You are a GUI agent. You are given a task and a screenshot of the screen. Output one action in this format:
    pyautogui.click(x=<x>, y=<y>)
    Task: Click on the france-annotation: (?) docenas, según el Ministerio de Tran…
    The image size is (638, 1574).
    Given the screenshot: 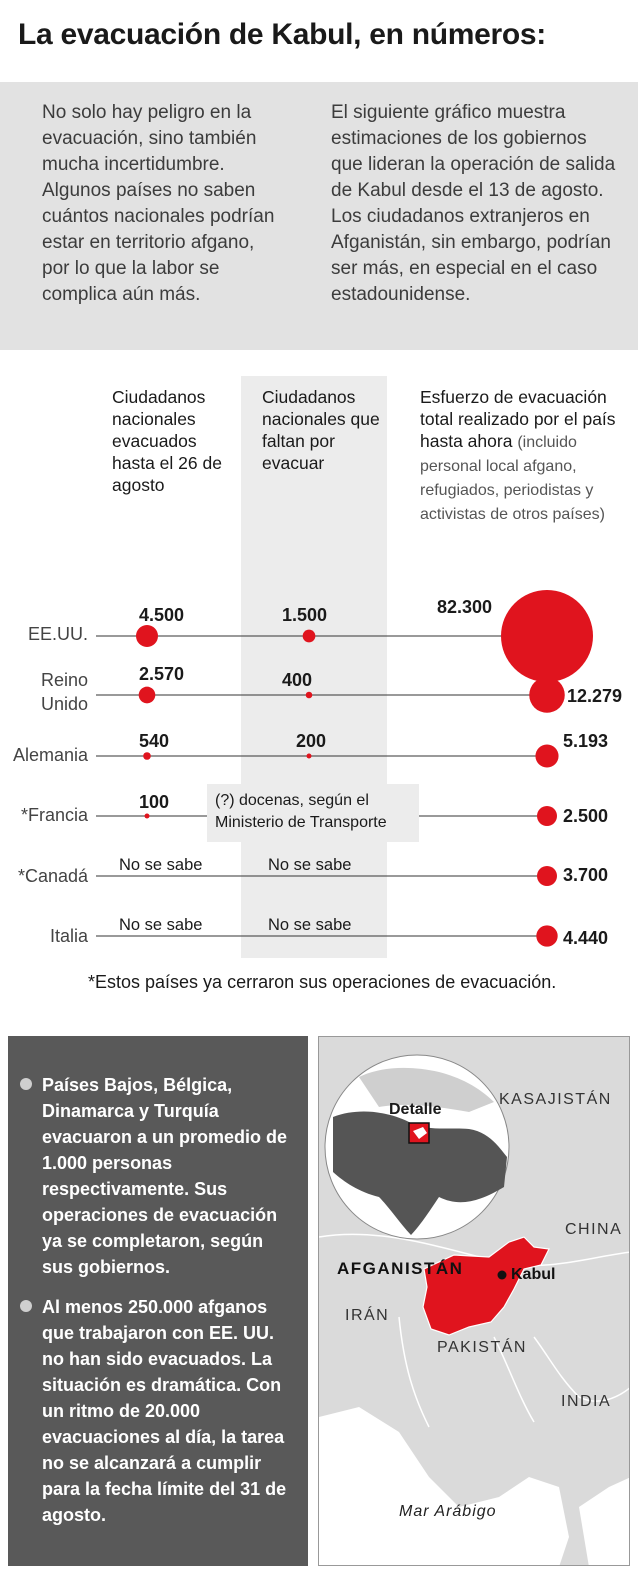 What is the action you would take?
    pyautogui.click(x=313, y=813)
    